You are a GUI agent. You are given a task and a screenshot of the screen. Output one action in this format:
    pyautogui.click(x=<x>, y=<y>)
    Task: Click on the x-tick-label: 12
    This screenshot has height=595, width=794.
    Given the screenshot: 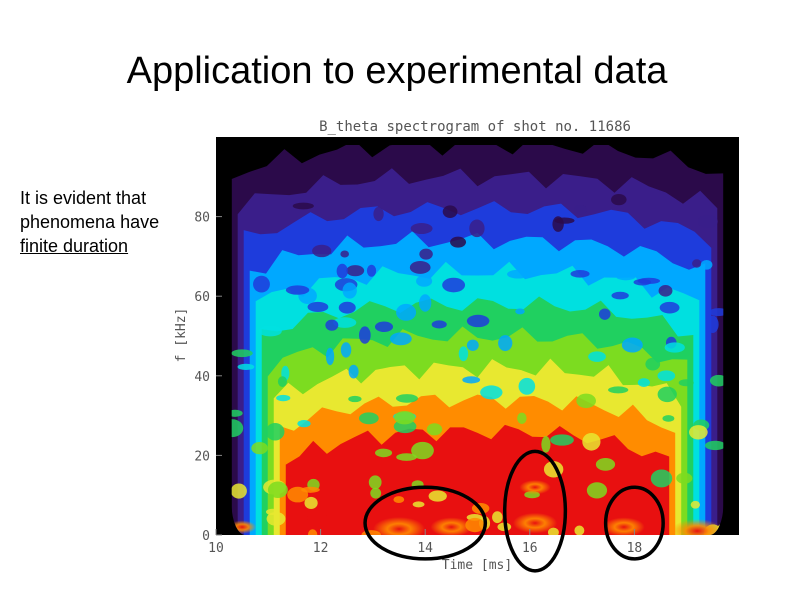 What is the action you would take?
    pyautogui.click(x=321, y=548)
    